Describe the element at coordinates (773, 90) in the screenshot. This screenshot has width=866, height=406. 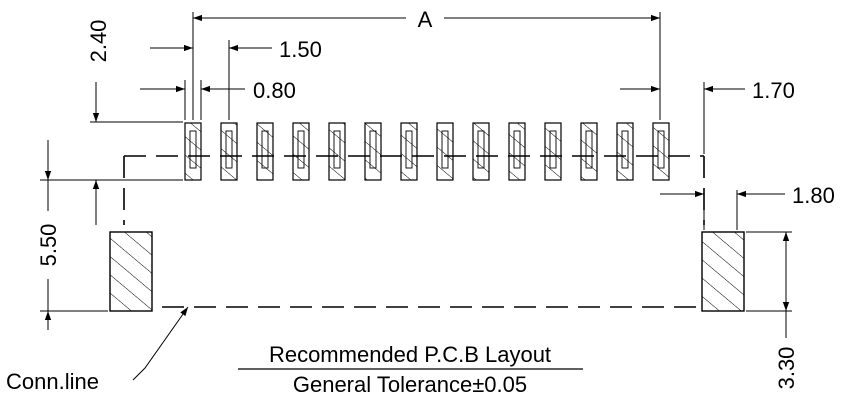
I see `dimension-1-70-label: 1.70` at that location.